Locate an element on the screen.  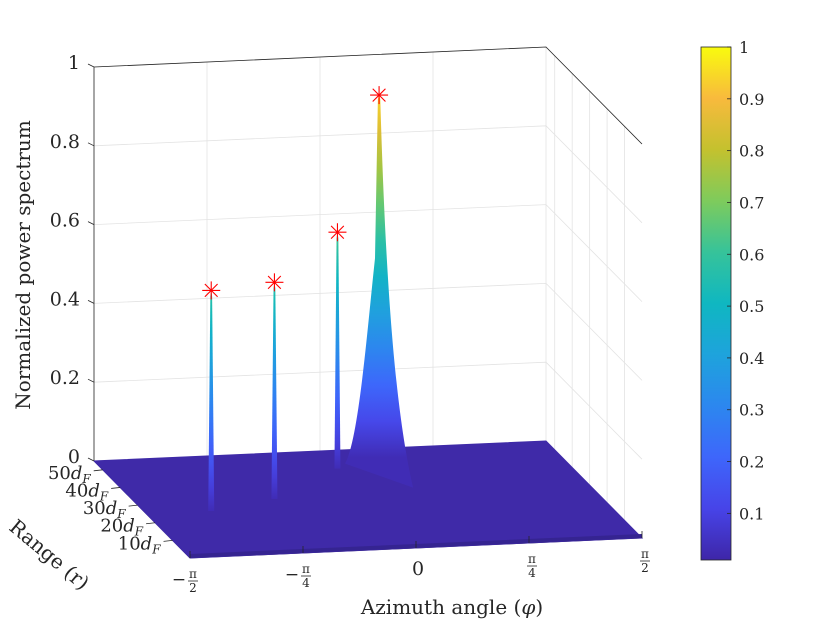
colorbar-tick-label: 0.4 is located at coordinates (751, 358).